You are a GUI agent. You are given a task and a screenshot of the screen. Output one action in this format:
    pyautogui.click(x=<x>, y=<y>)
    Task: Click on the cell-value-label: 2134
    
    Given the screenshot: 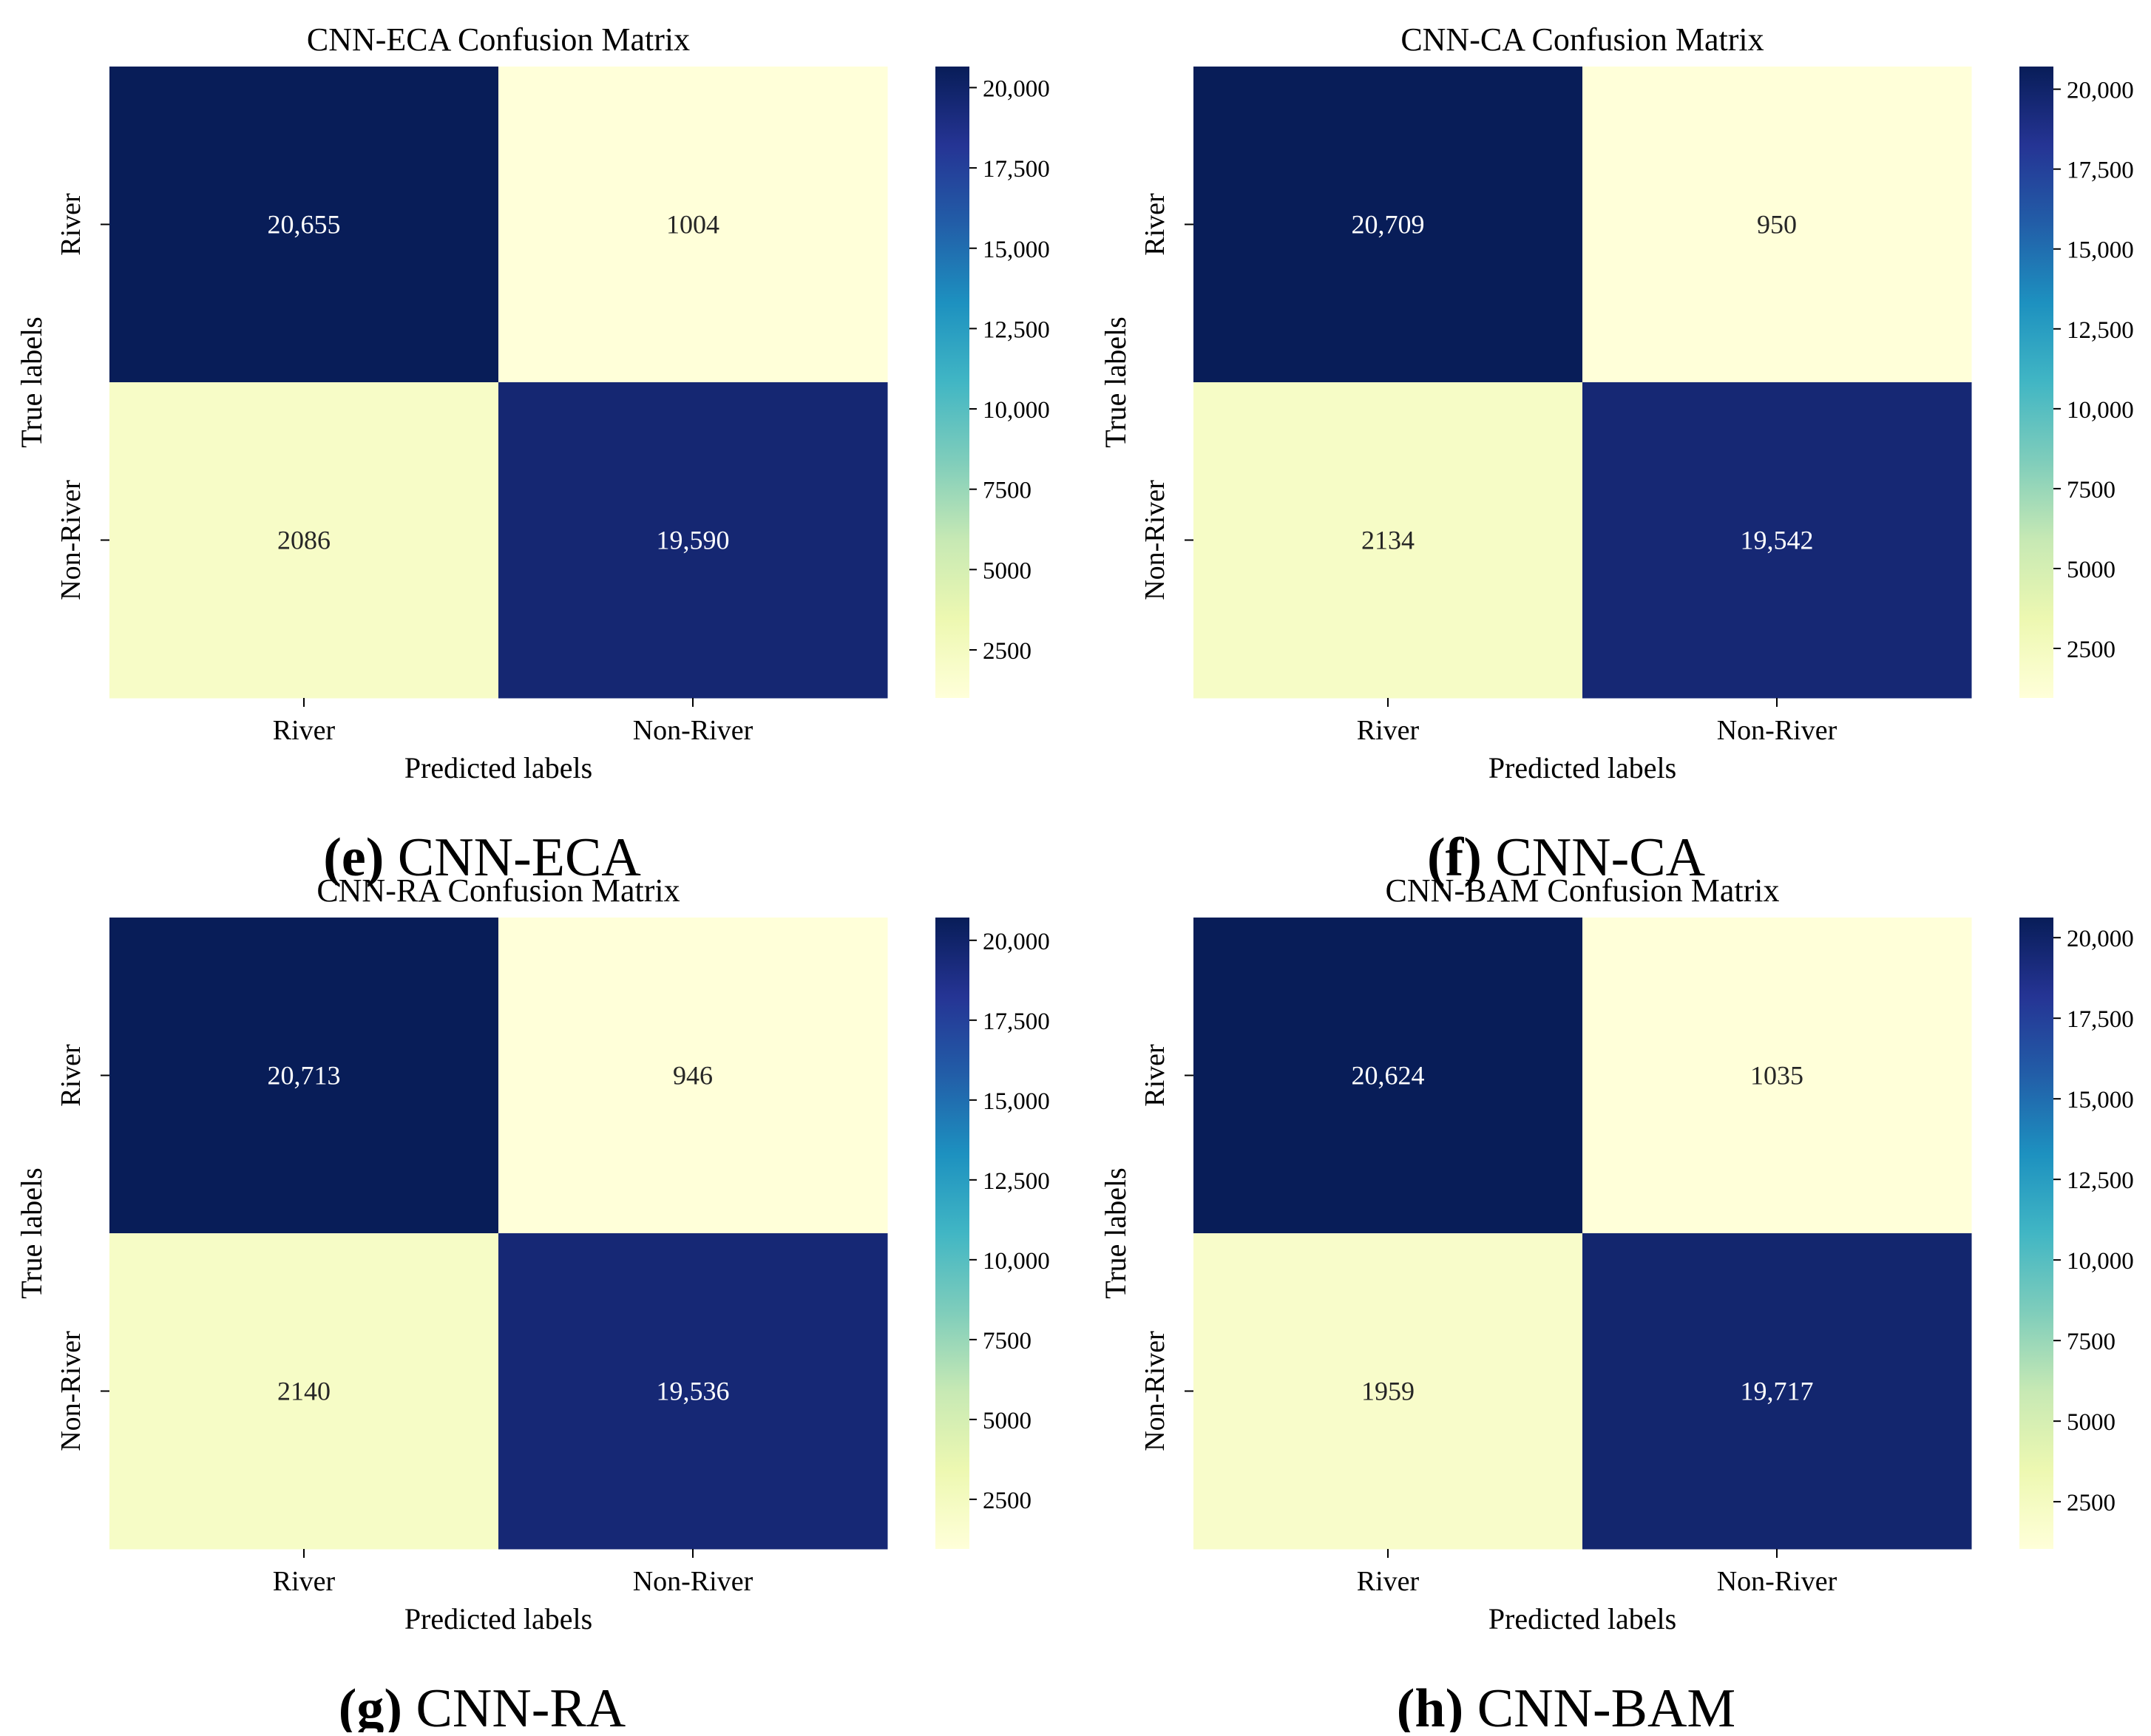 What is the action you would take?
    pyautogui.click(x=1388, y=540)
    